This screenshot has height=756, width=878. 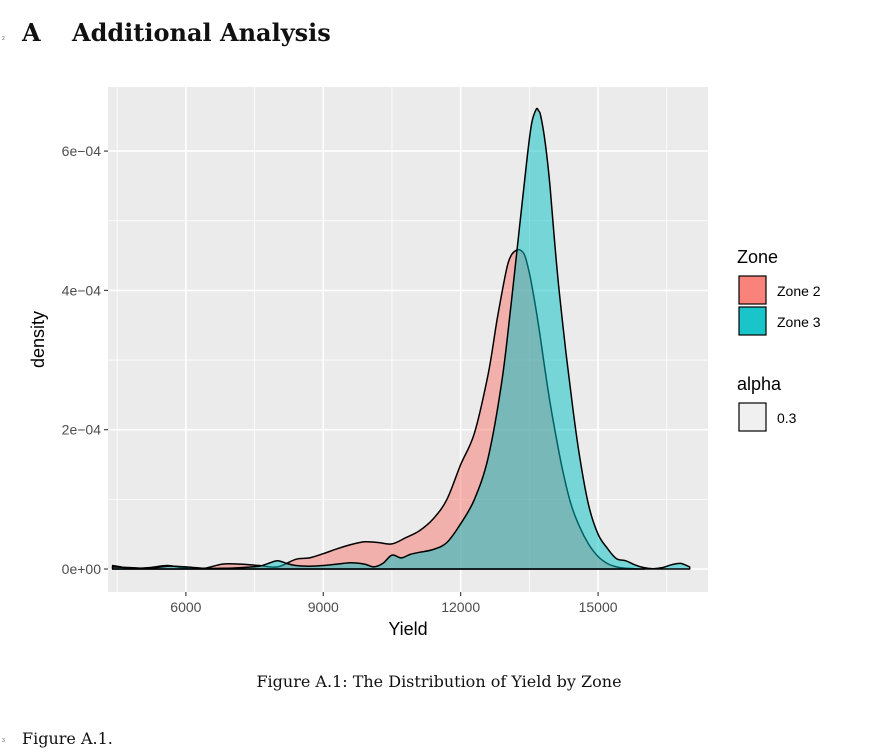 I want to click on y-tick-label: 4e−04, so click(x=82, y=290).